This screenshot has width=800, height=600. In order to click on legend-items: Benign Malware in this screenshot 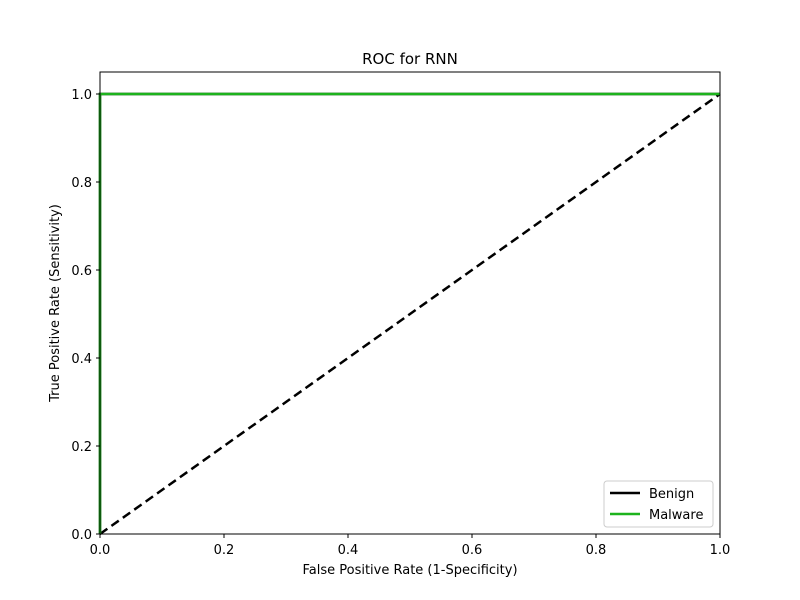, I will do `click(656, 505)`.